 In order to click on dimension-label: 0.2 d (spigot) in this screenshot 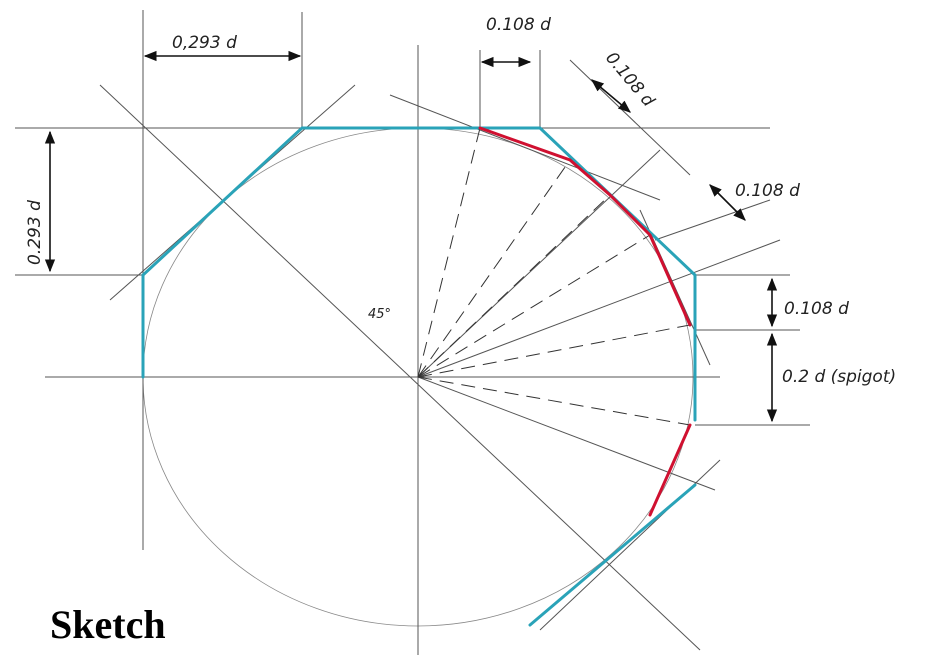, I will do `click(839, 377)`.